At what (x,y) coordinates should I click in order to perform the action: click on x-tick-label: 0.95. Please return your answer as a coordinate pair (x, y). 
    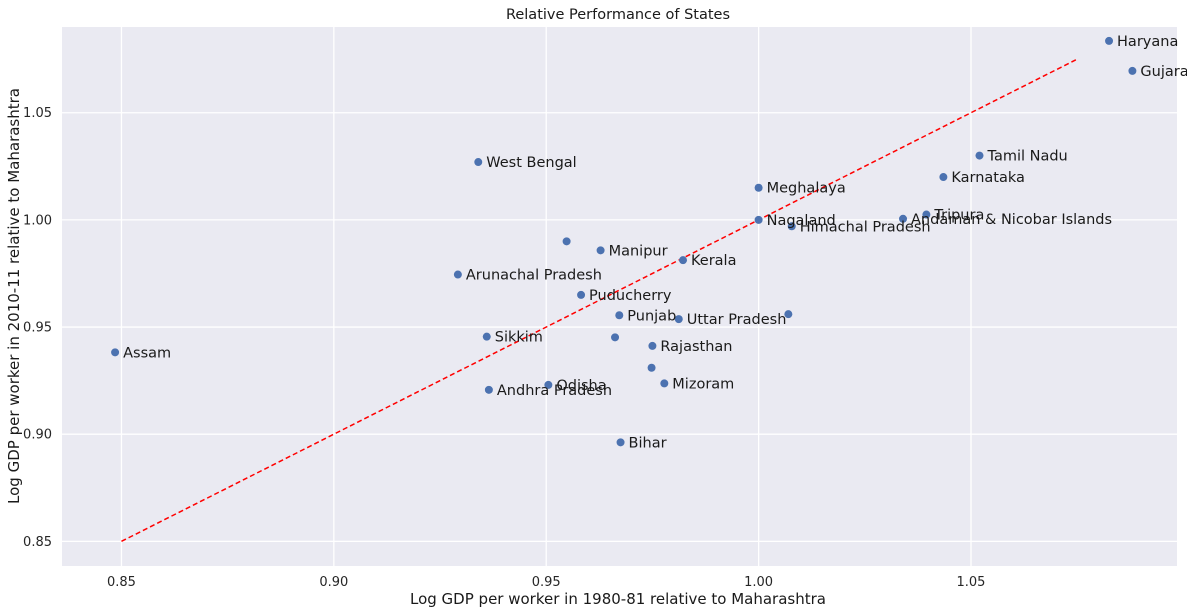
    Looking at the image, I should click on (546, 582).